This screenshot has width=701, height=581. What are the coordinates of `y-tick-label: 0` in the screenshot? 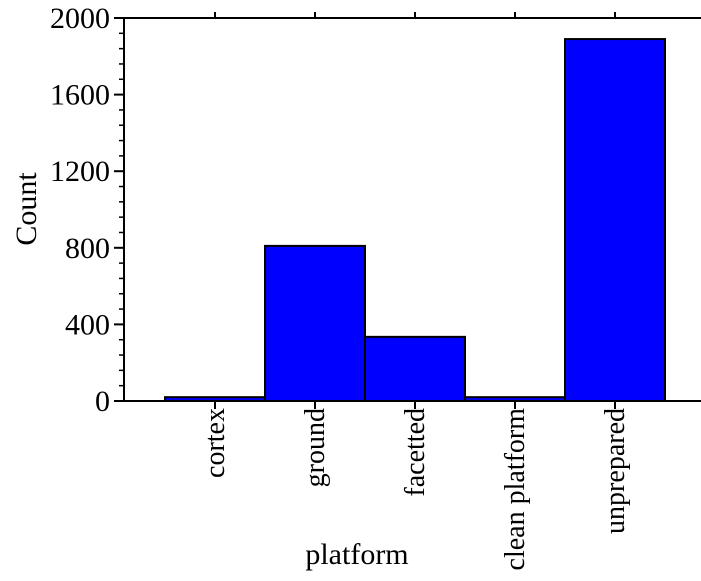 It's located at (102, 401).